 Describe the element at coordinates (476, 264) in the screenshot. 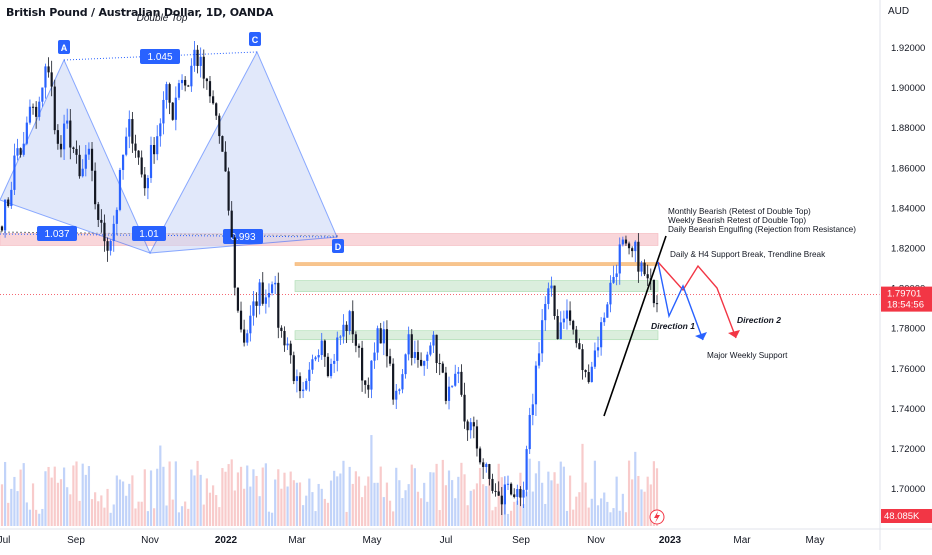

I see `zone-orange-line` at that location.